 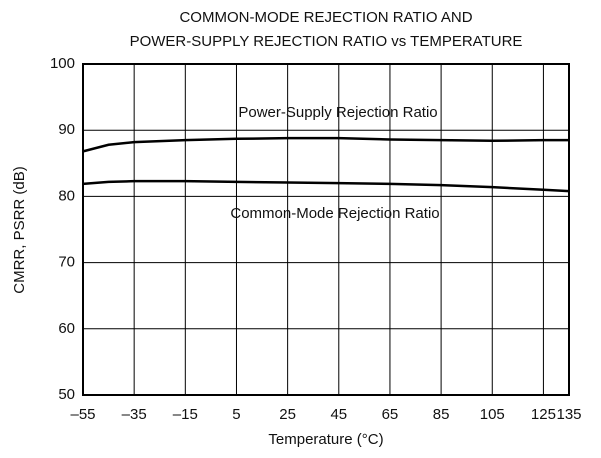 What do you see at coordinates (66, 129) in the screenshot?
I see `y-tick-label: 90` at bounding box center [66, 129].